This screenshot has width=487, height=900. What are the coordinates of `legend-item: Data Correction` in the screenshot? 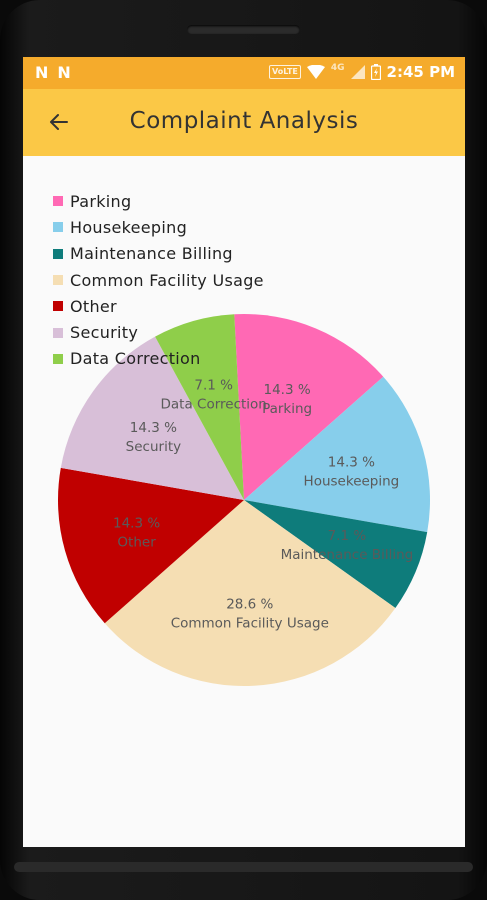 It's located at (158, 359).